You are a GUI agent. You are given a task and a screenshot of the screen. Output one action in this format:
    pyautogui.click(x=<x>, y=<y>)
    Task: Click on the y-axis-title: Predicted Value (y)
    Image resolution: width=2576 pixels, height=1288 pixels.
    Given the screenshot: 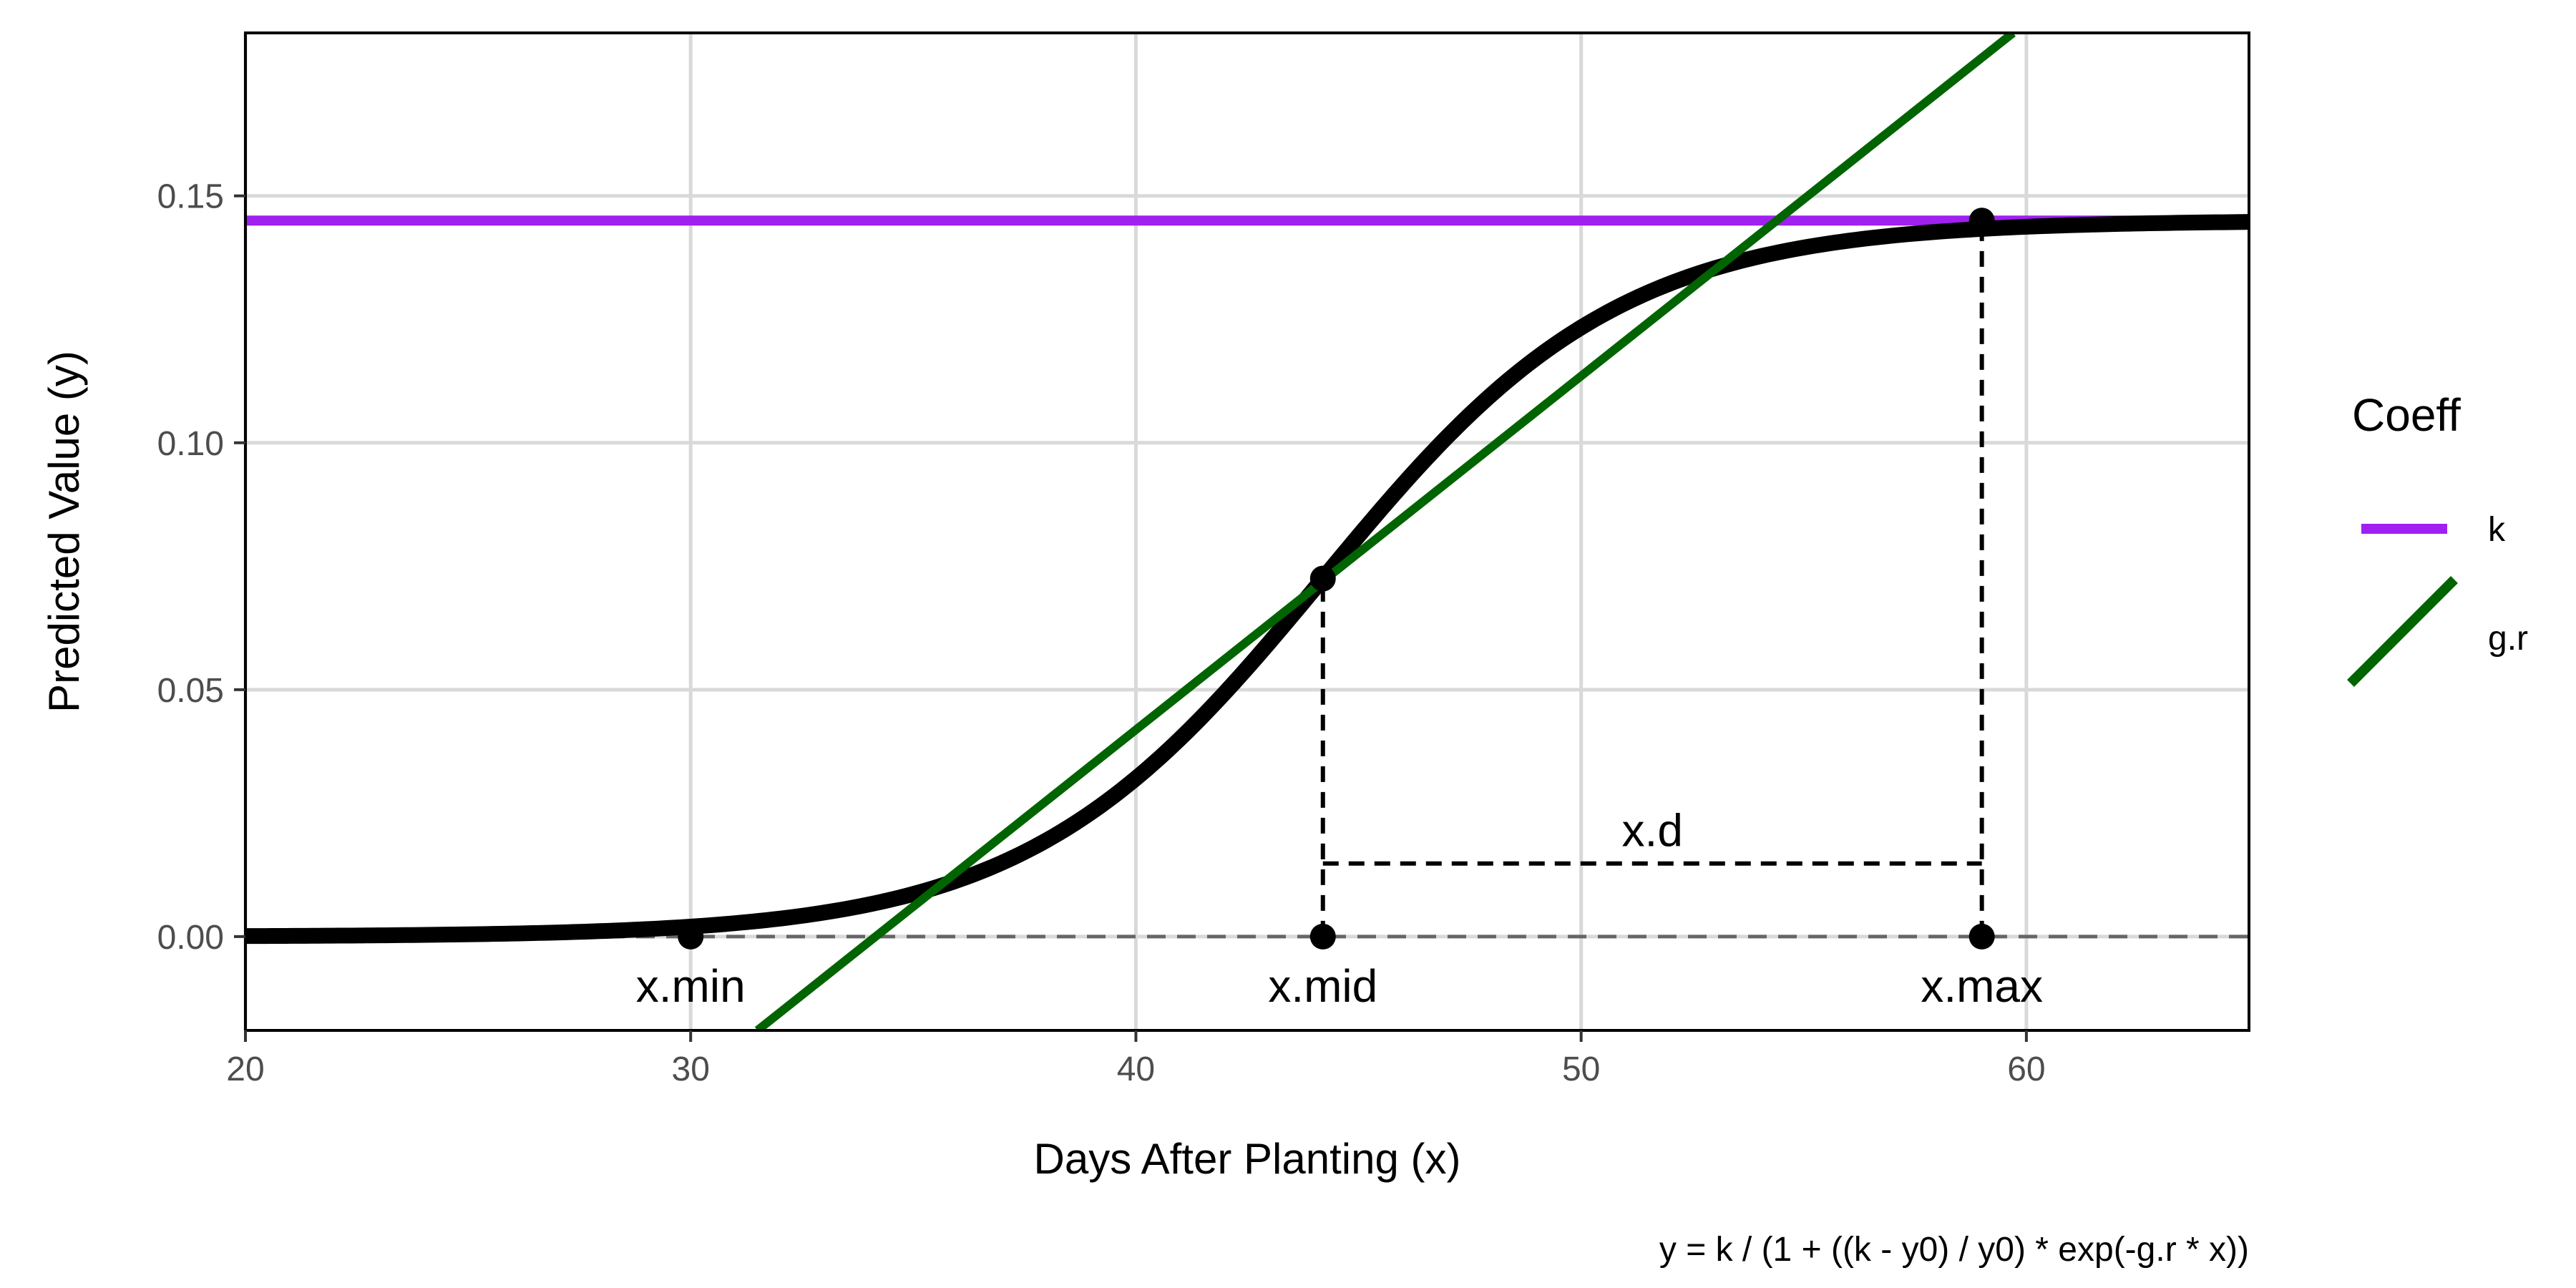 What is the action you would take?
    pyautogui.click(x=64, y=532)
    